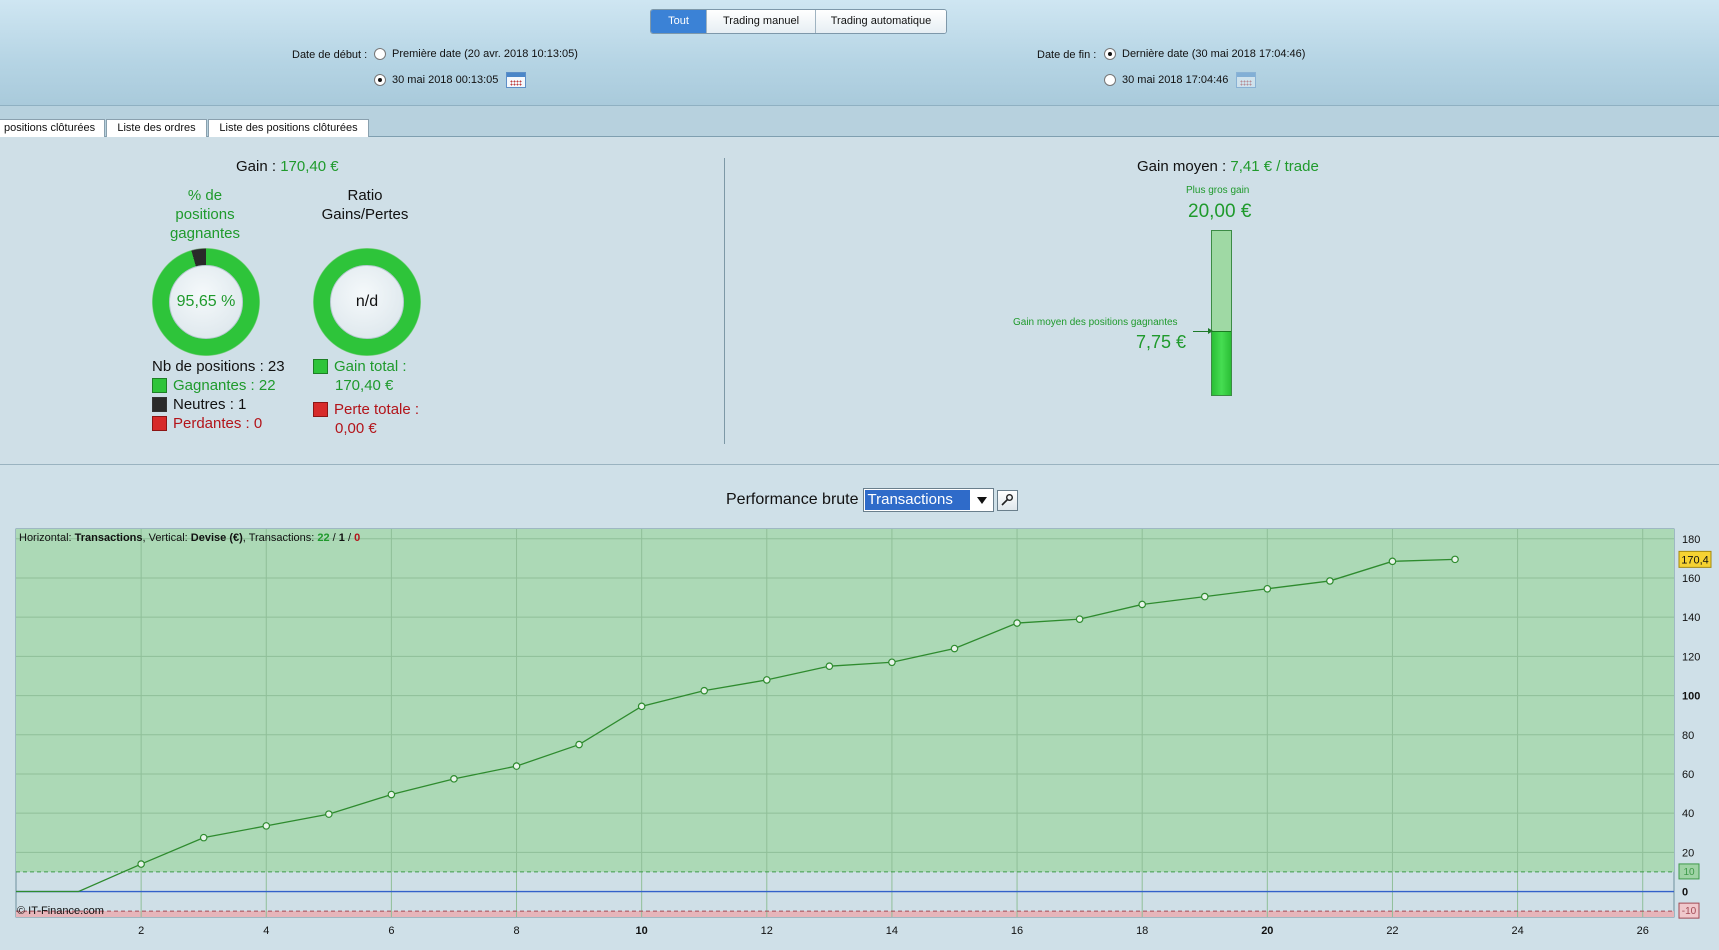 This screenshot has height=950, width=1719. I want to click on gain-bar, so click(1221, 313).